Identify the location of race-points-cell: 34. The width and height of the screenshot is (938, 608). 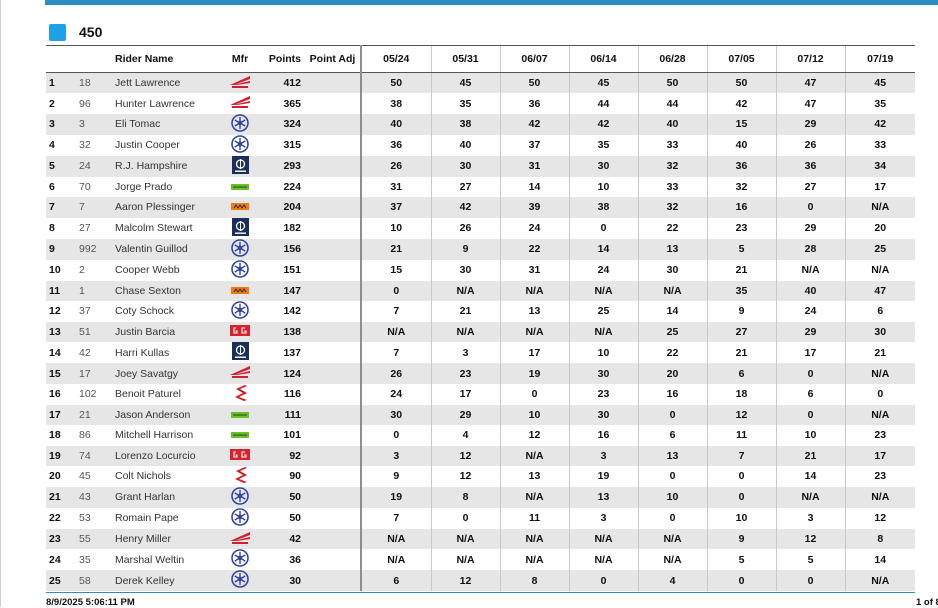
(879, 166).